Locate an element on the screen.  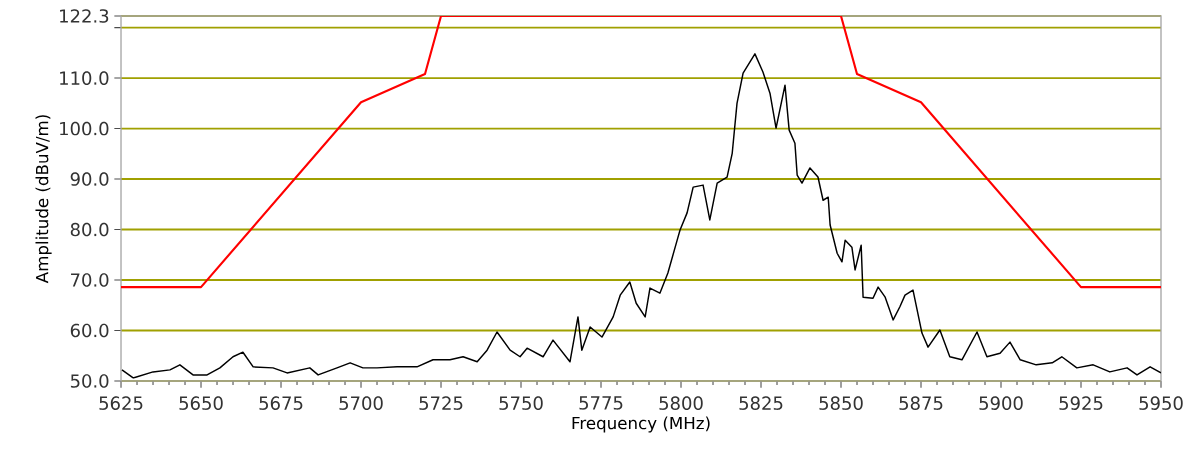
x-tick-label: 5900 is located at coordinates (1001, 403).